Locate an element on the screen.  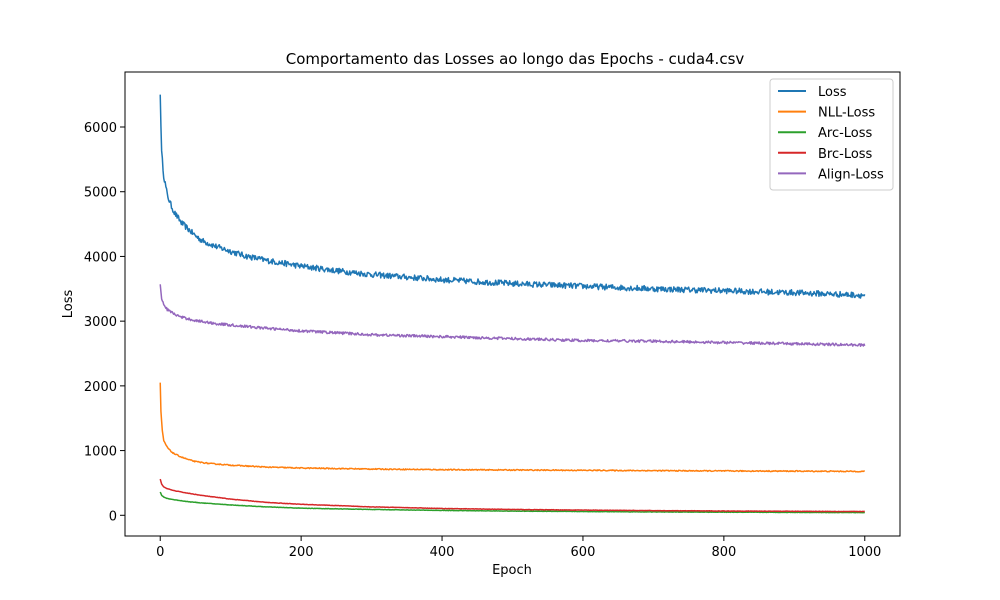
y-axis: 0 1000 2000 3000 4000 5000 6000 is located at coordinates (104, 322).